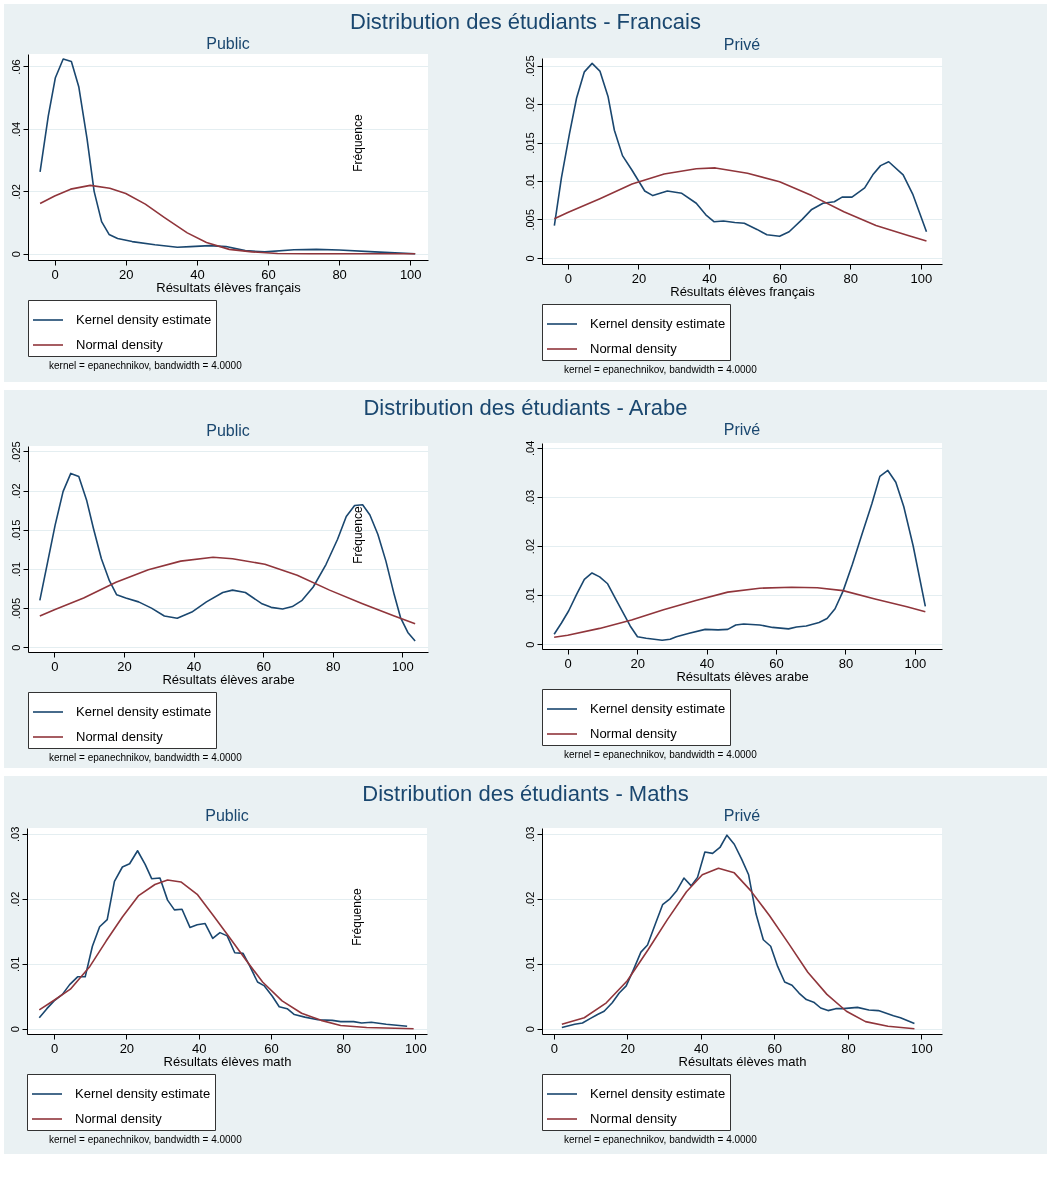  I want to click on y-tick-label: .005, so click(15, 608).